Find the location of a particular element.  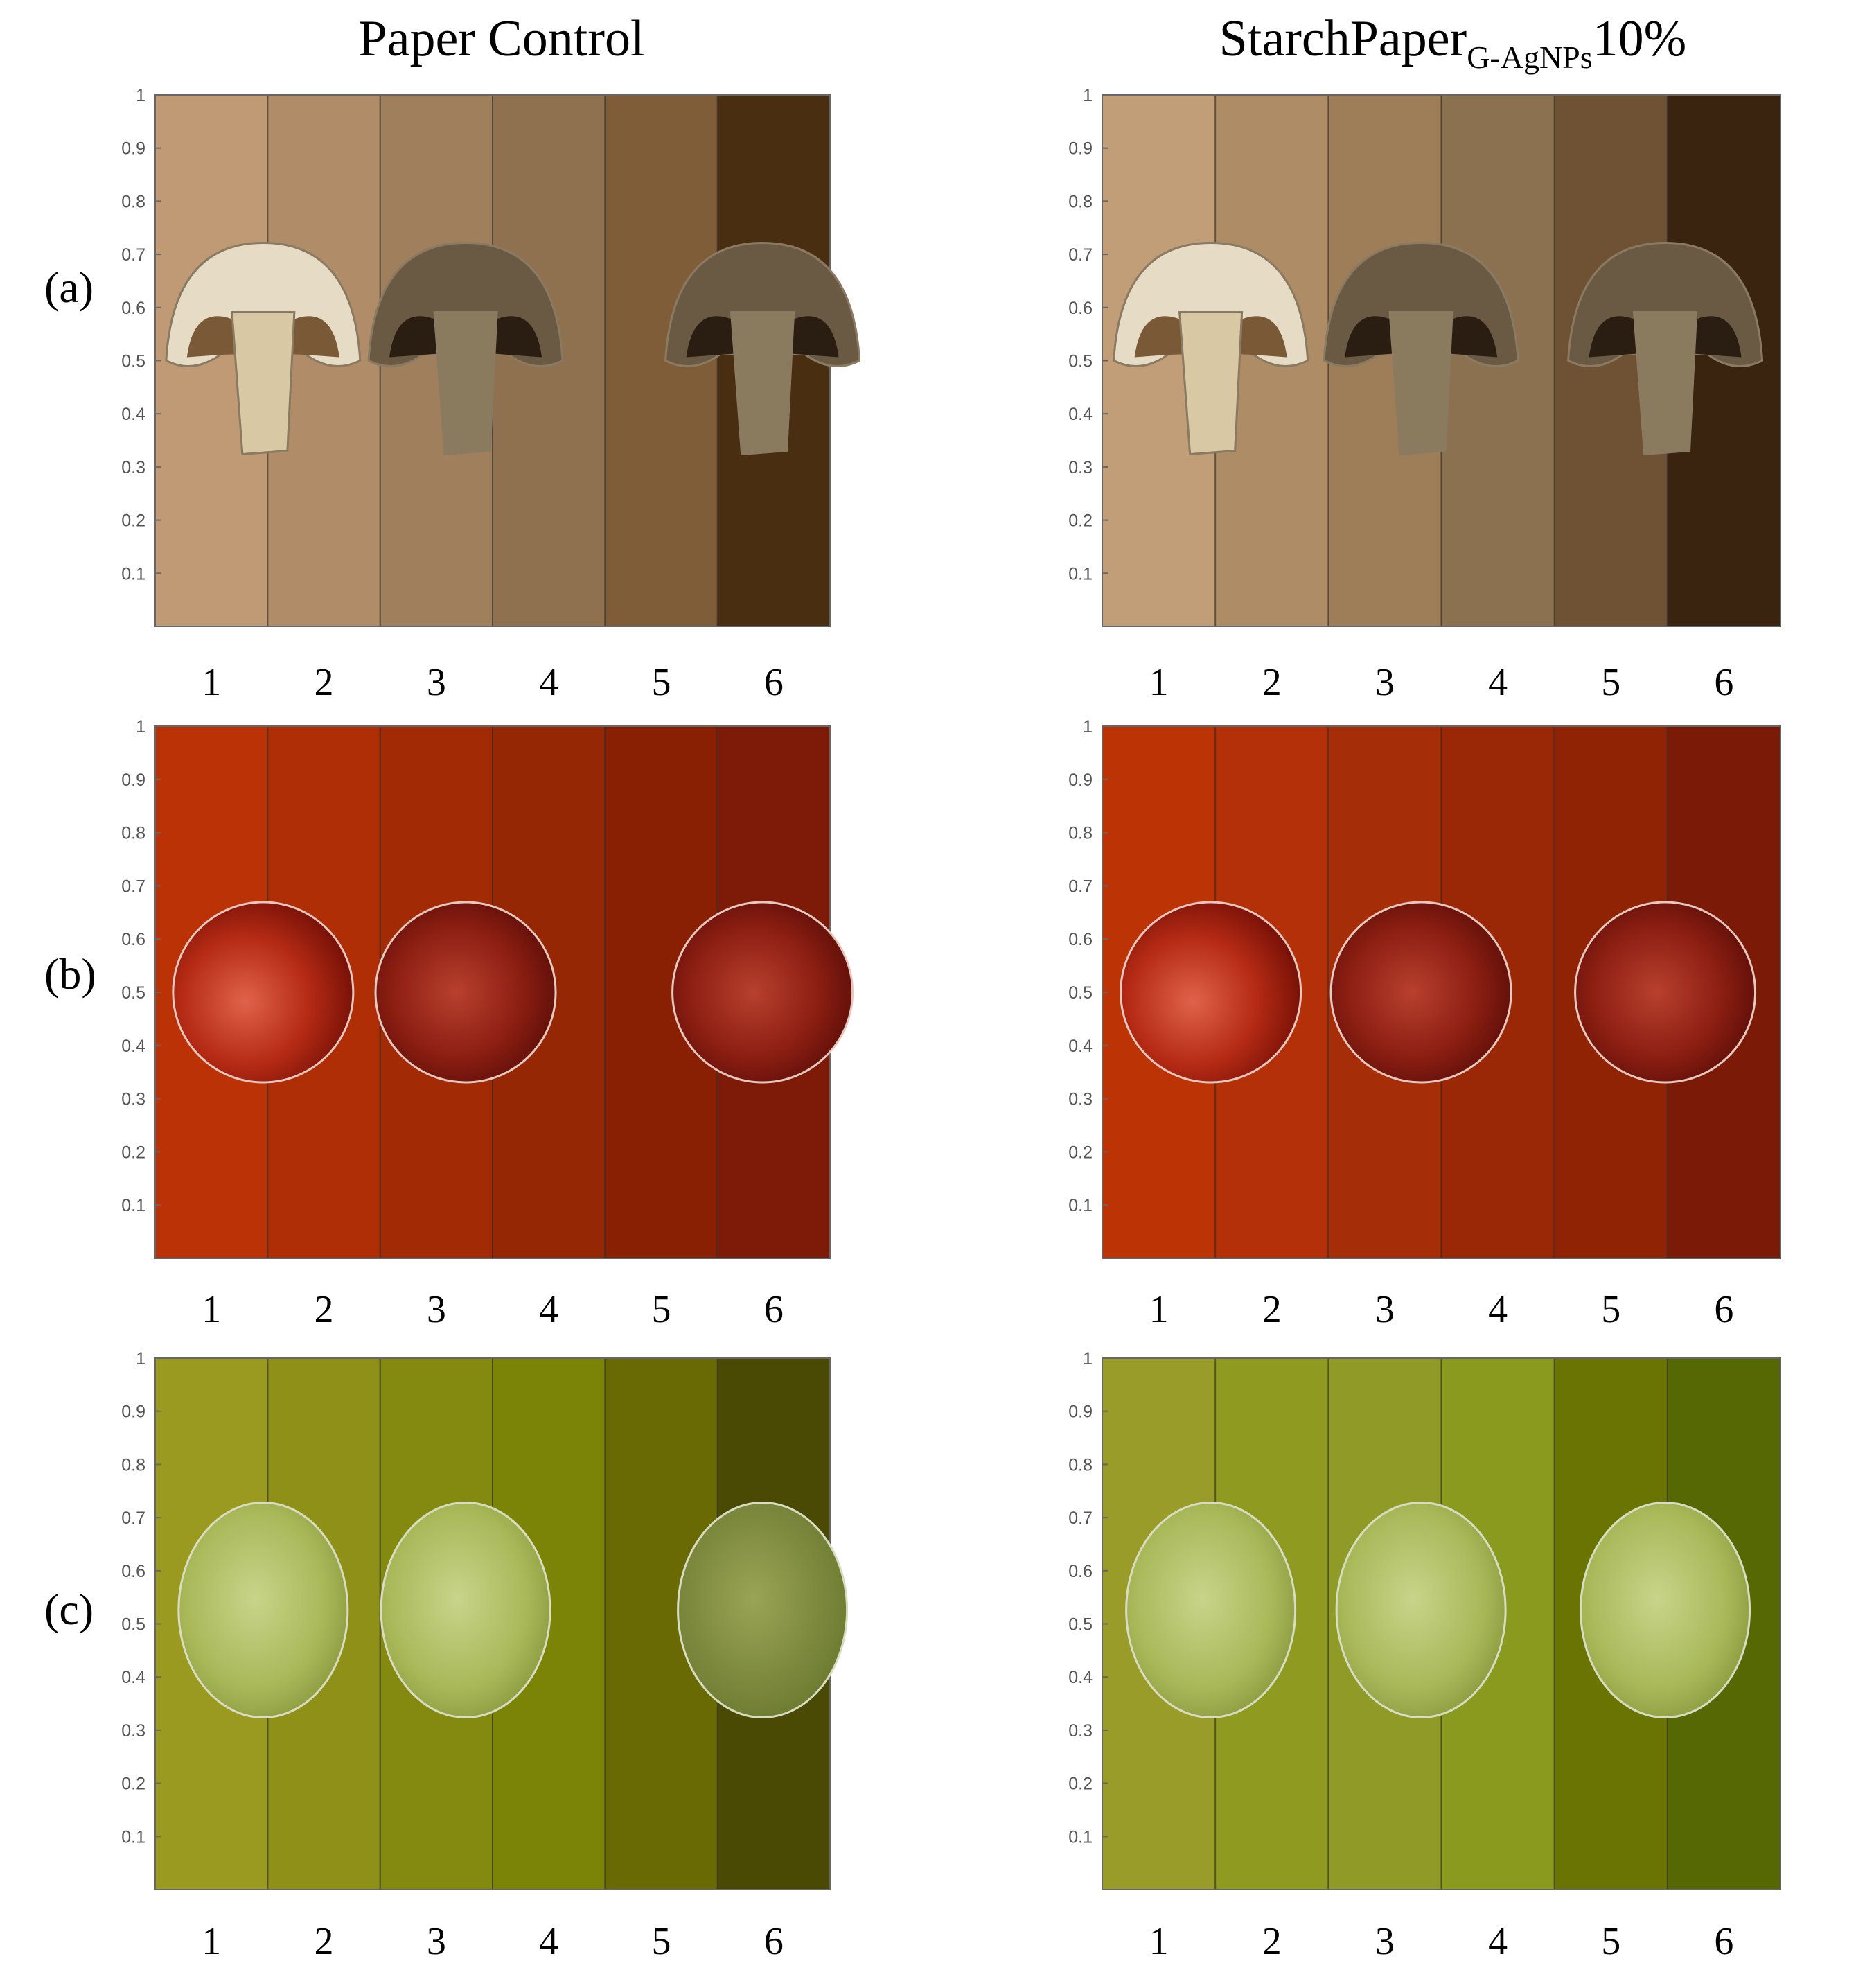

panel is located at coordinates (1441, 360).